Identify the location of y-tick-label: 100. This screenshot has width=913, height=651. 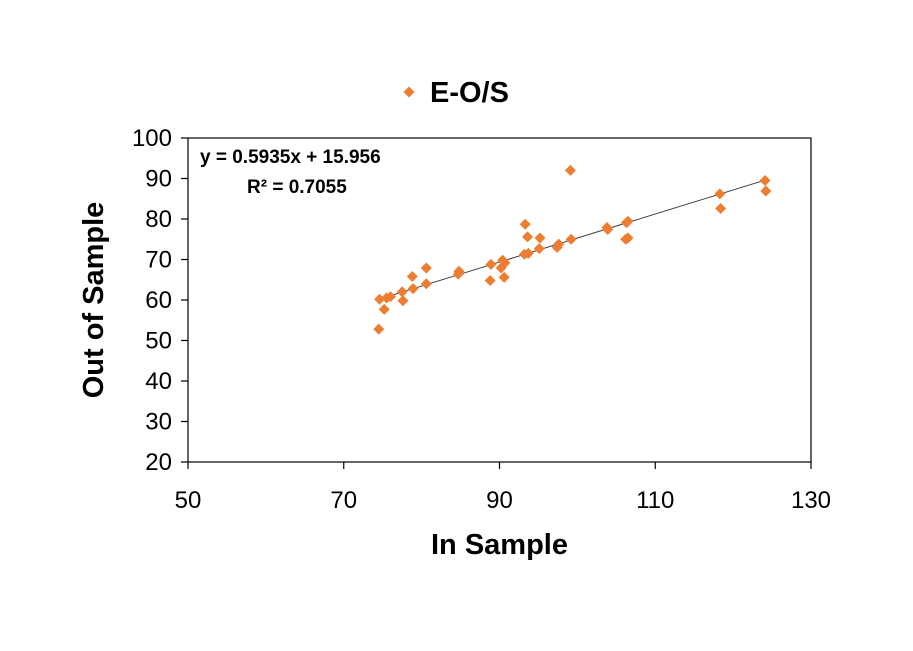
(152, 138).